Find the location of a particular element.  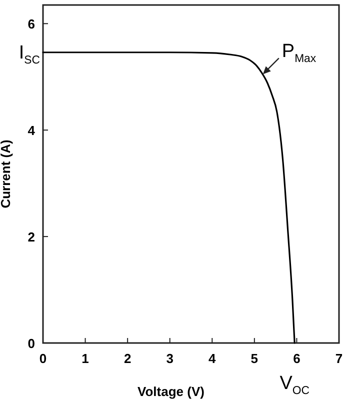

x-tick-label: 0 is located at coordinates (43, 358).